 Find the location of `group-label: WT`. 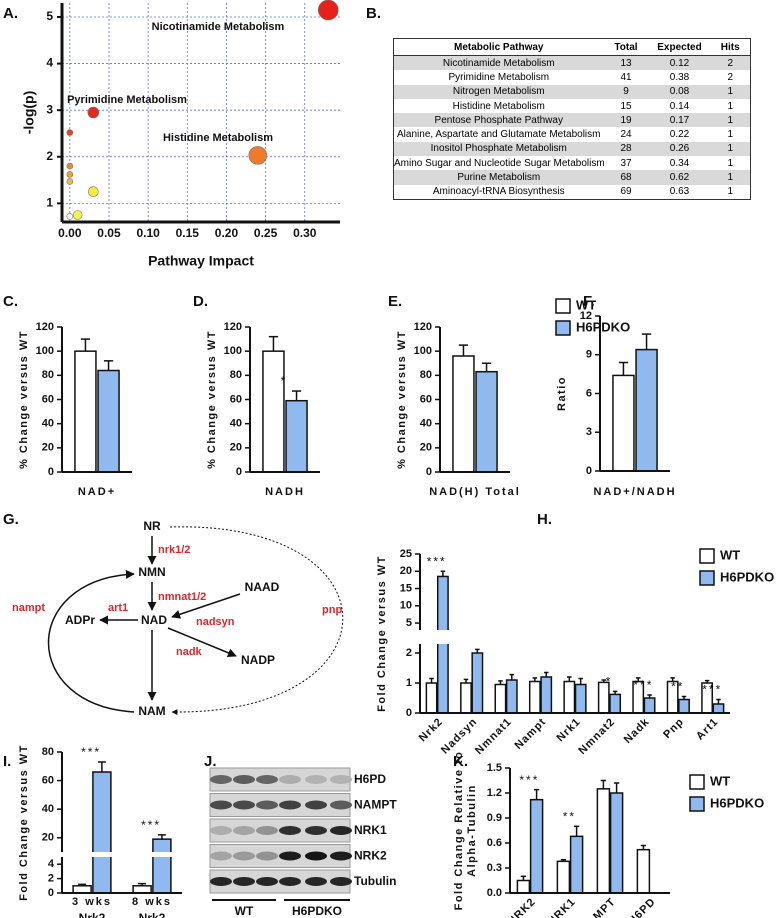

group-label: WT is located at coordinates (244, 911).